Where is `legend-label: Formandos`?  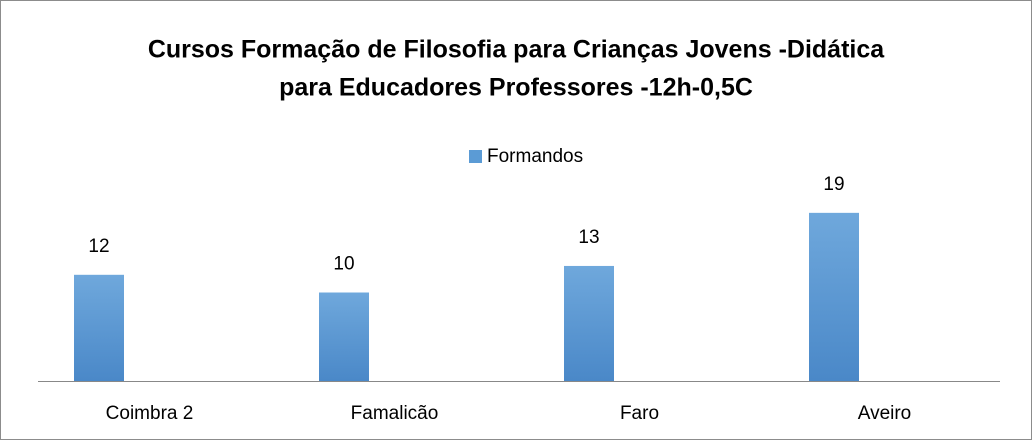 legend-label: Formandos is located at coordinates (535, 156).